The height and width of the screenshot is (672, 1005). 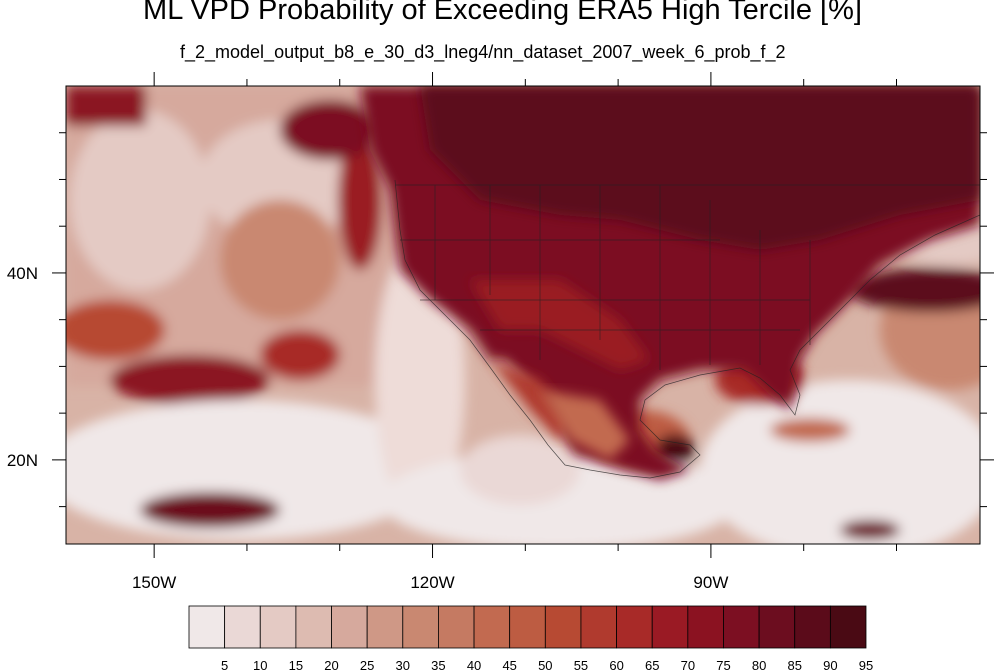 I want to click on colorbar: 5 10 15 20 25 30 35 40 45 50 55 60 65 70 75 80 85 90 95, so click(x=530, y=638).